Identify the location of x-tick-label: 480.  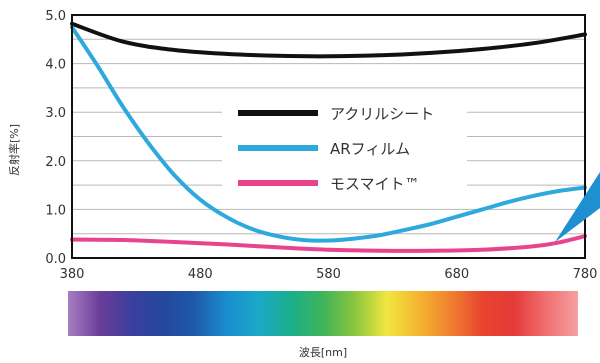
(200, 274).